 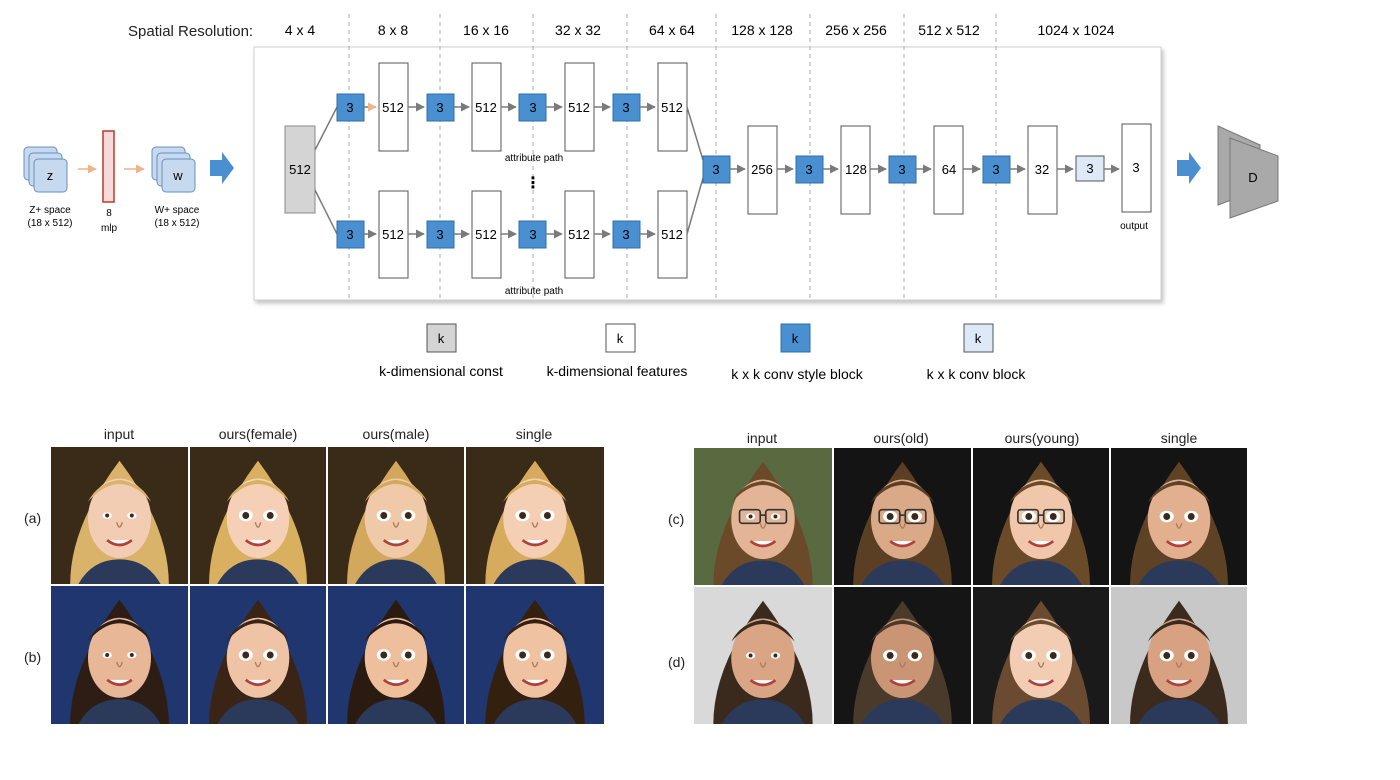 What do you see at coordinates (393, 30) in the screenshot?
I see `res-label-8: 8 x 8` at bounding box center [393, 30].